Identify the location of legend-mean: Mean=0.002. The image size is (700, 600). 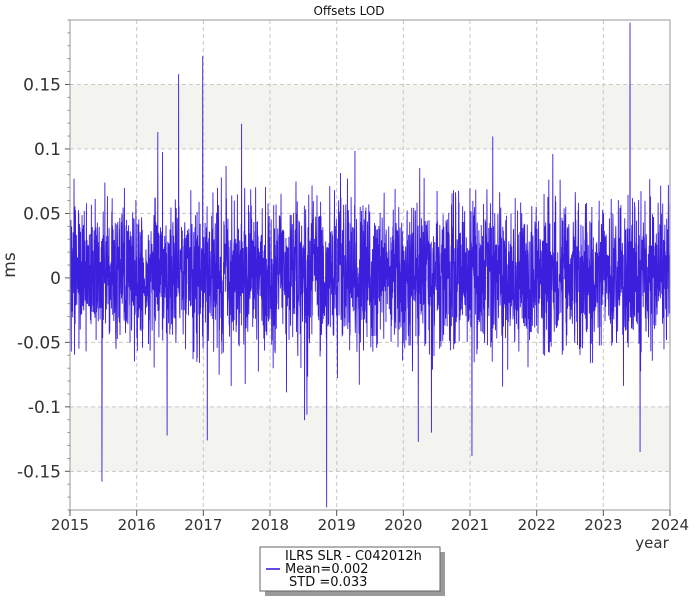
(327, 569).